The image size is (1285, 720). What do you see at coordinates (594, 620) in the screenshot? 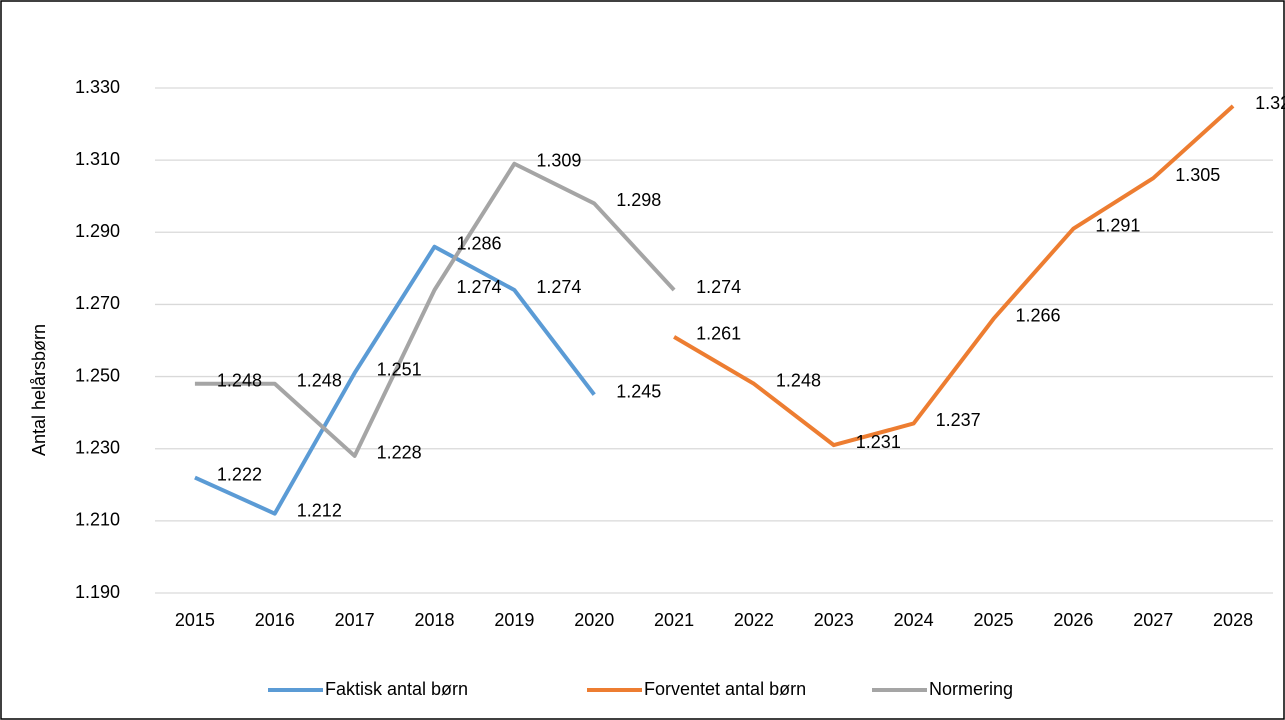
I see `x-tick-label: 2020` at bounding box center [594, 620].